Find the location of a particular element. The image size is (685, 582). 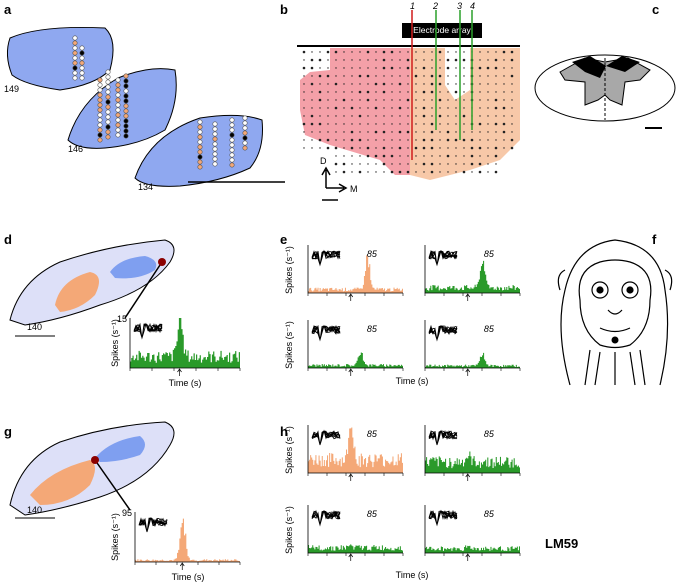

waveforms is located at coordinates (326, 437).